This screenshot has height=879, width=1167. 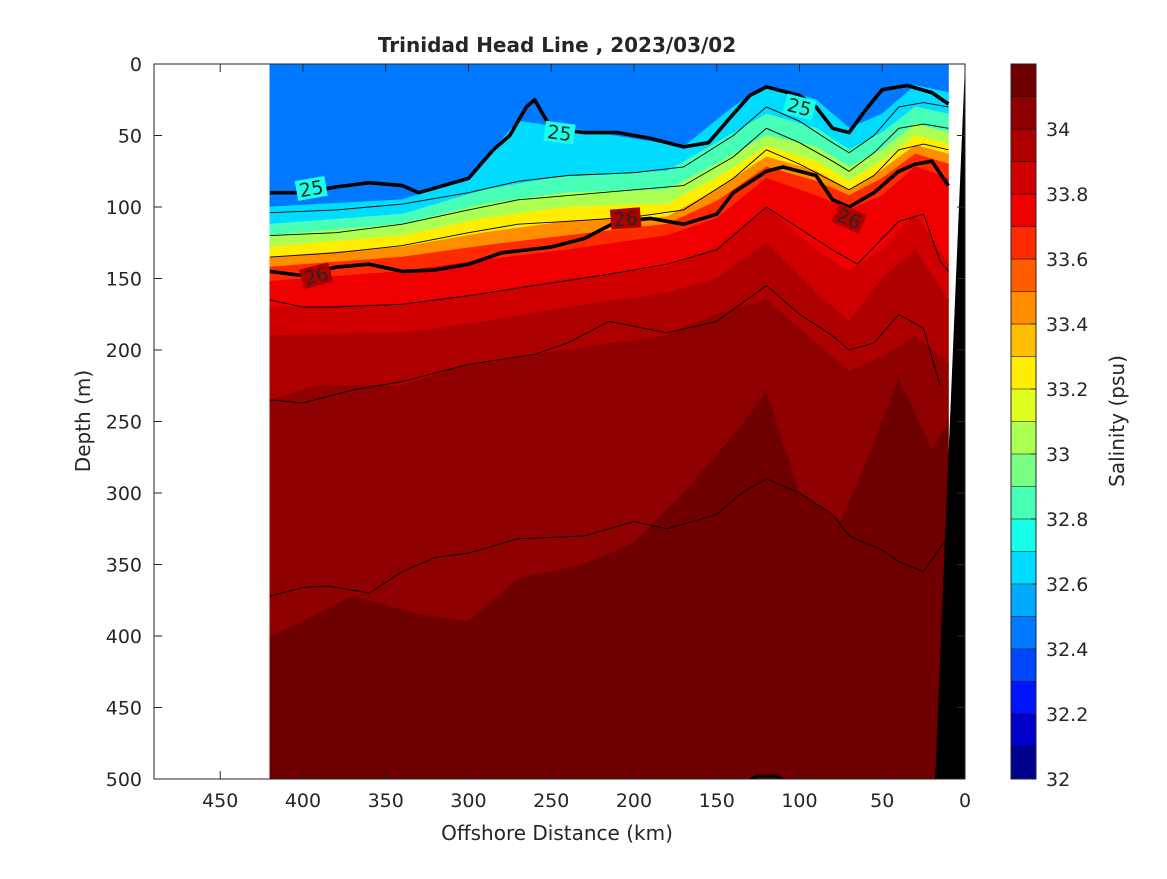 I want to click on colorbar-tick-label: 34, so click(x=1058, y=130).